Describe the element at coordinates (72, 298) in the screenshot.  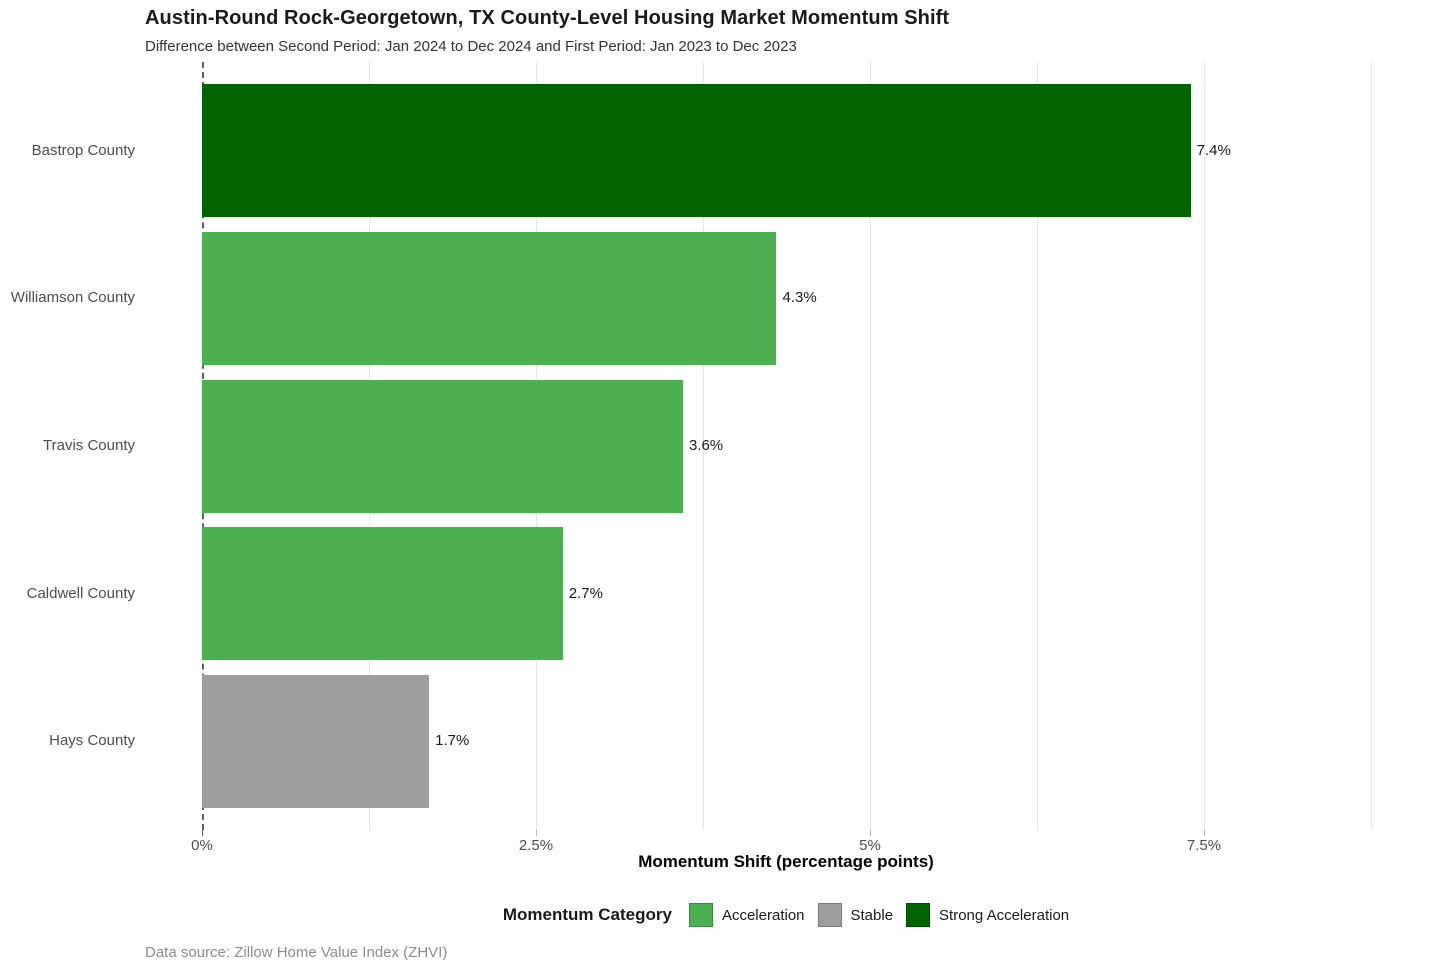
I see `y-axis-label: Williamson County` at that location.